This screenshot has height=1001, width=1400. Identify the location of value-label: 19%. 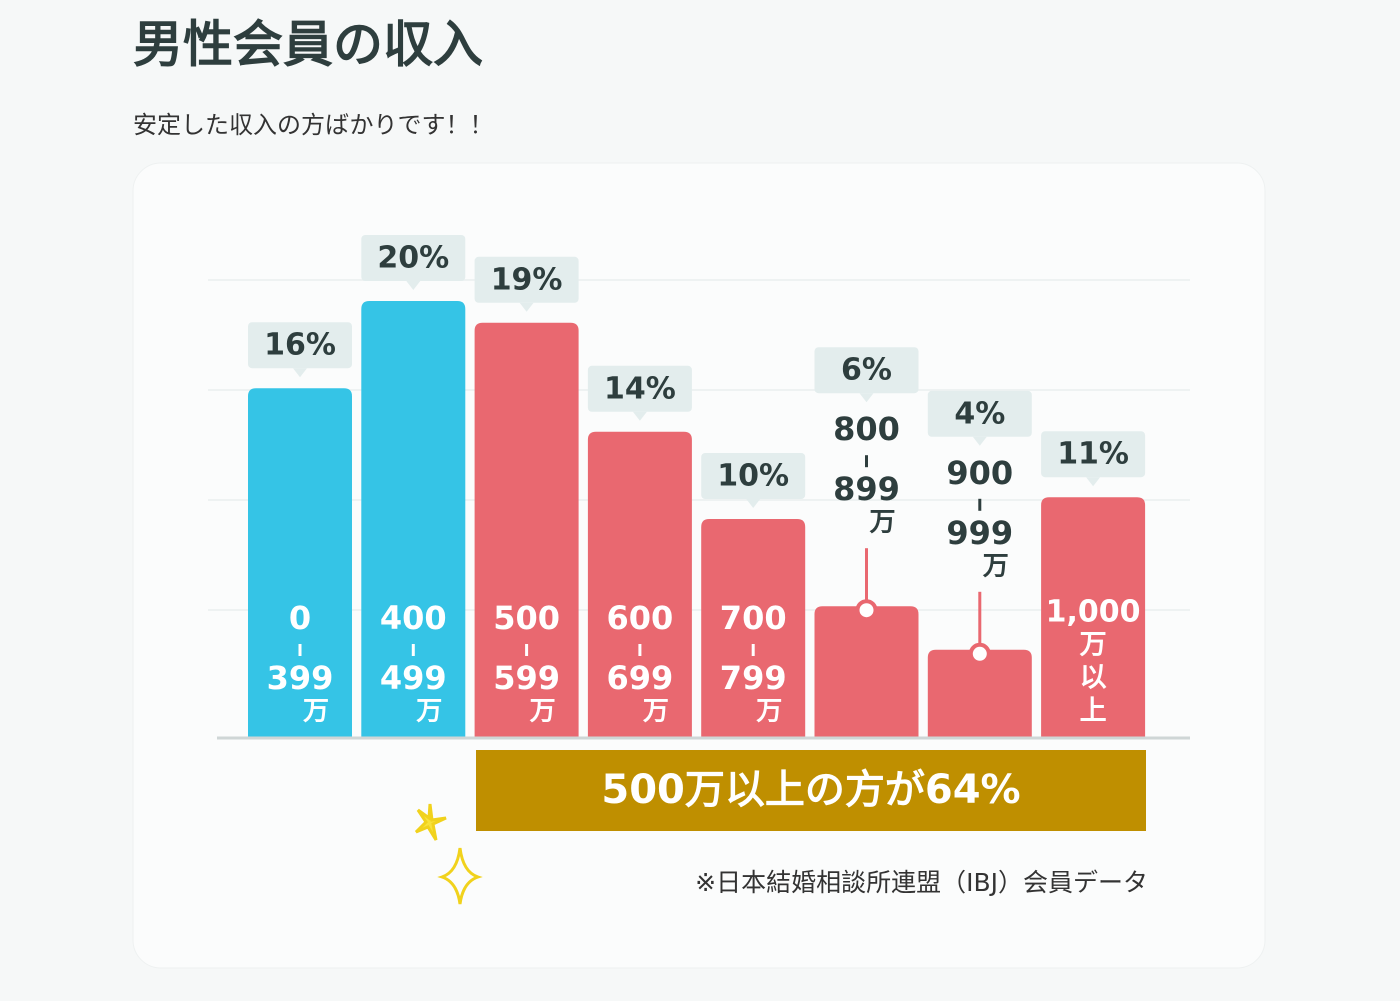
(527, 279).